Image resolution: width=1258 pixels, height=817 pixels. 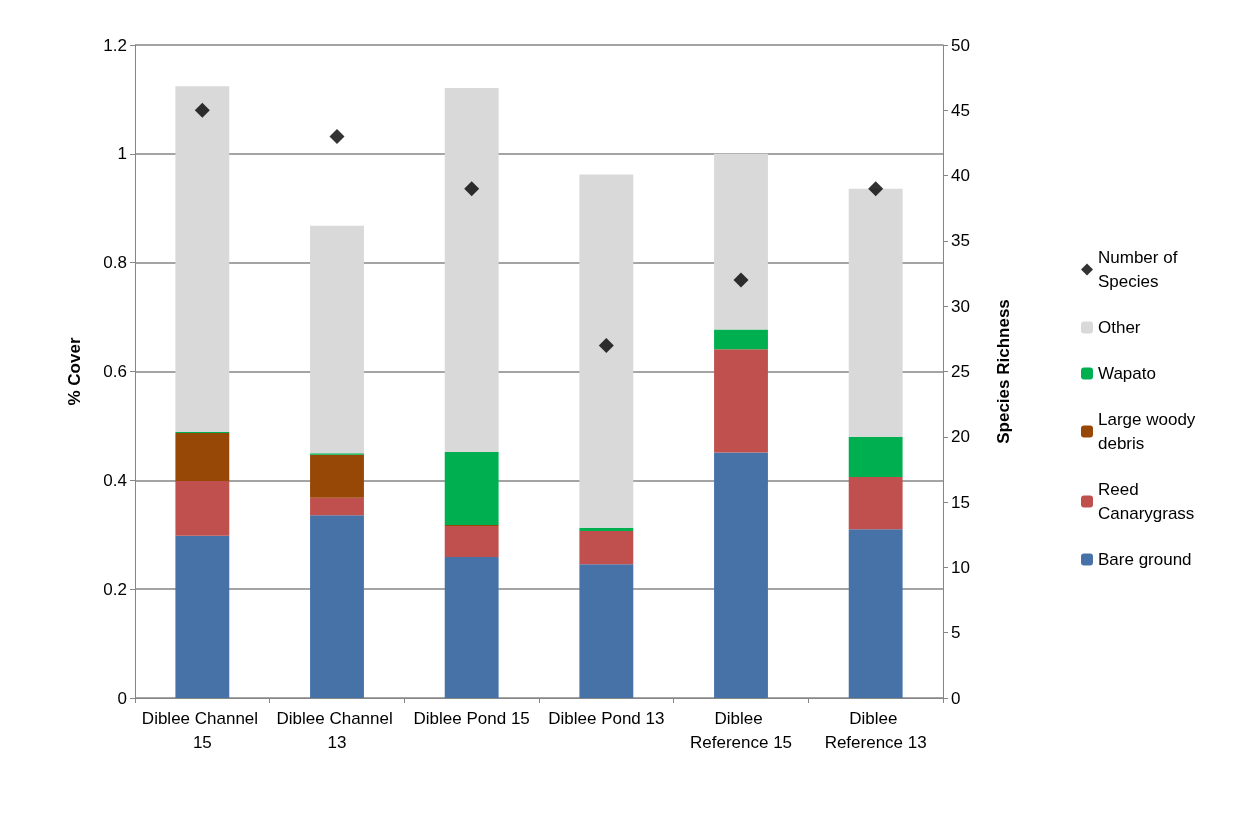 I want to click on legend-label: Other, so click(x=1119, y=327).